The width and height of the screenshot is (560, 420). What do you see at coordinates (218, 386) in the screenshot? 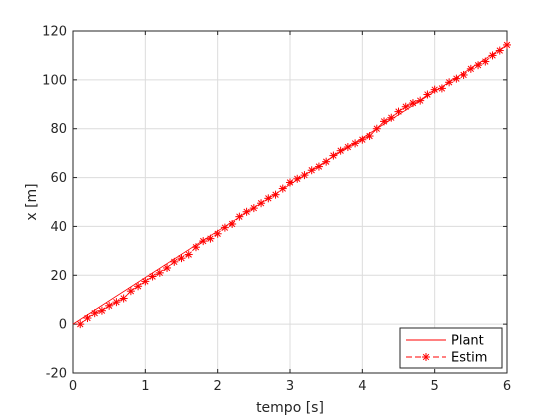
I see `x-tick-label: 2` at bounding box center [218, 386].